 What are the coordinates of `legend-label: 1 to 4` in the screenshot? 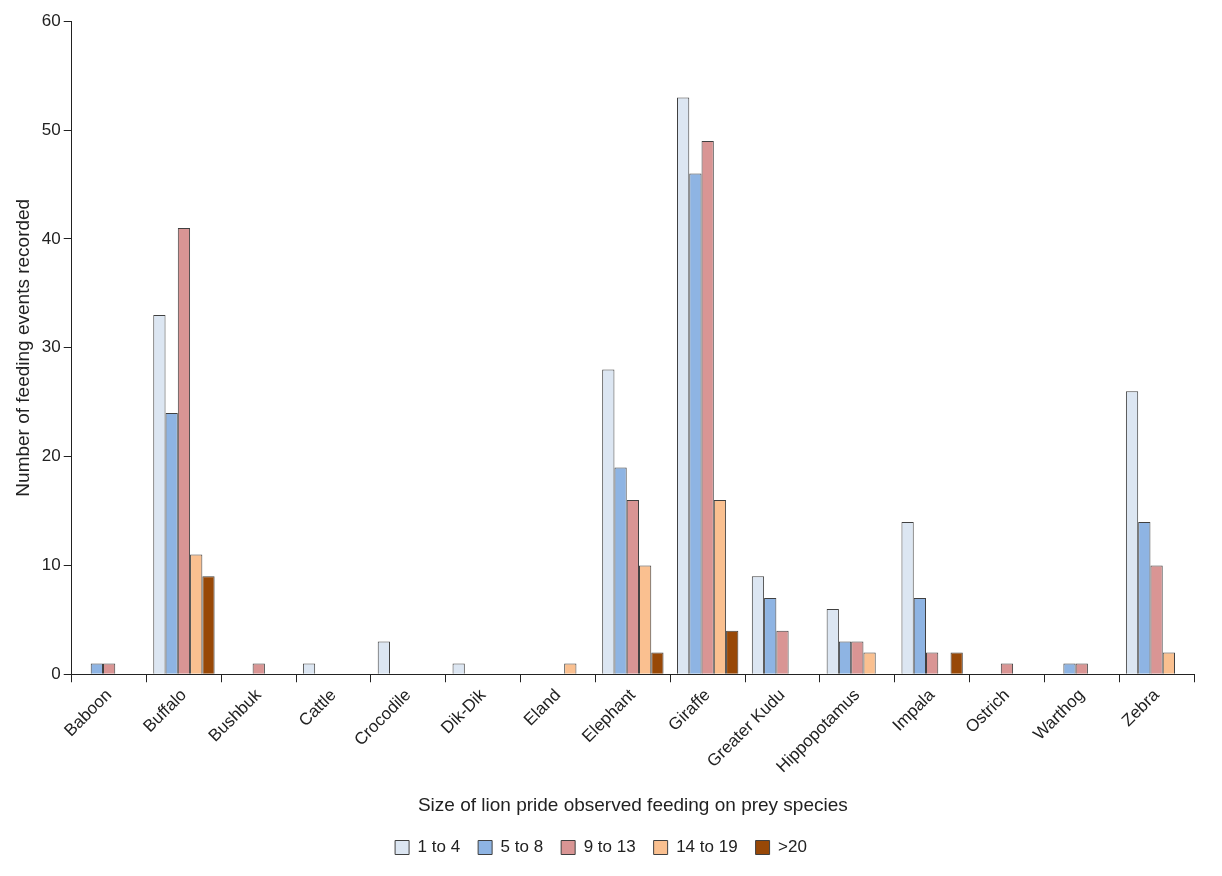 It's located at (439, 847).